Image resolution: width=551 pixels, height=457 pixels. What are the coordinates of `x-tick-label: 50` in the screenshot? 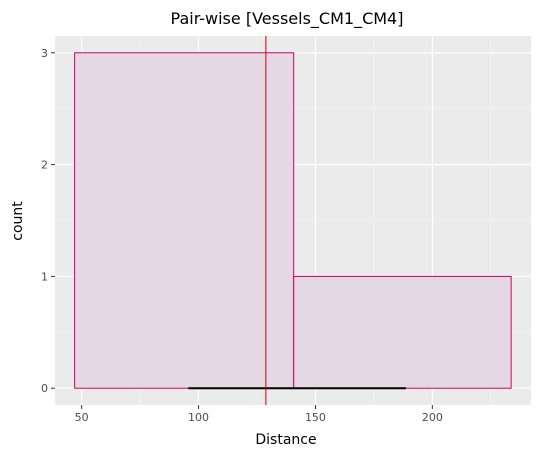 It's located at (82, 417).